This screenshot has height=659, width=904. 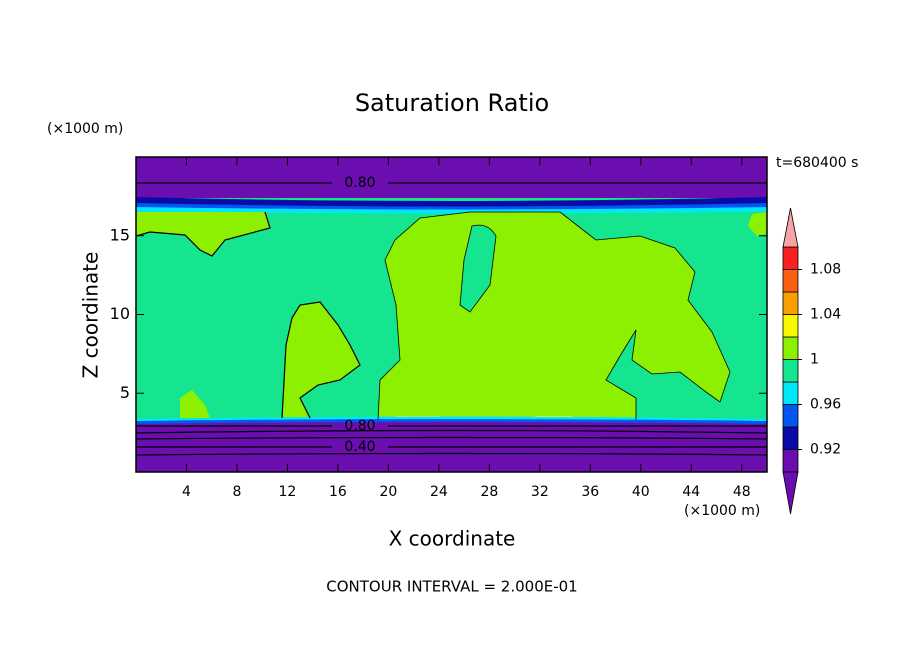 I want to click on x-unit: (×1000 m), so click(x=722, y=511).